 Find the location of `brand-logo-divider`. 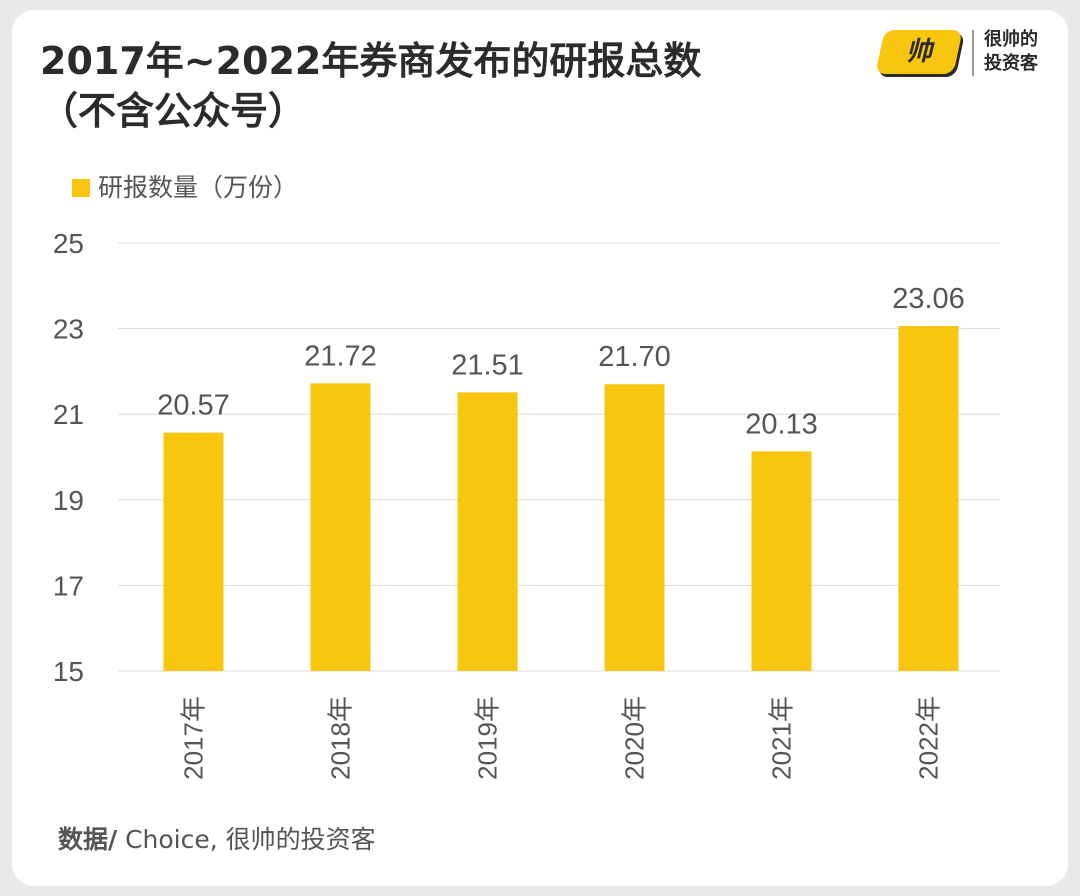

brand-logo-divider is located at coordinates (973, 53).